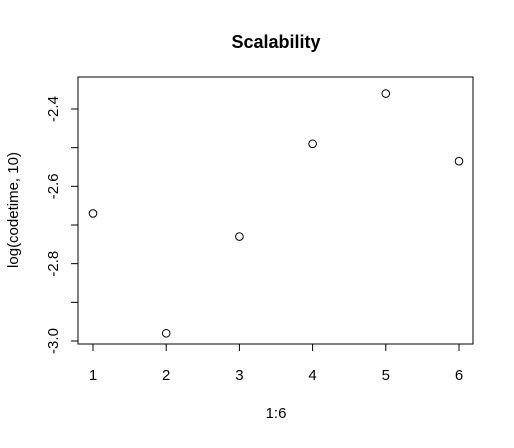 Image resolution: width=514 pixels, height=448 pixels. I want to click on x-axis-label: 1:6, so click(276, 413).